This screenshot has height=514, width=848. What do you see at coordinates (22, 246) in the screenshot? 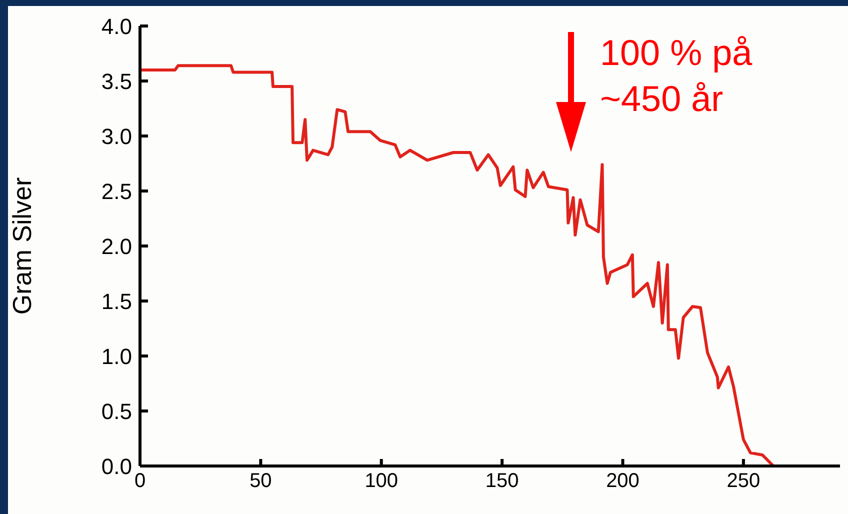
I see `y-axis-title: Gram Silver` at bounding box center [22, 246].